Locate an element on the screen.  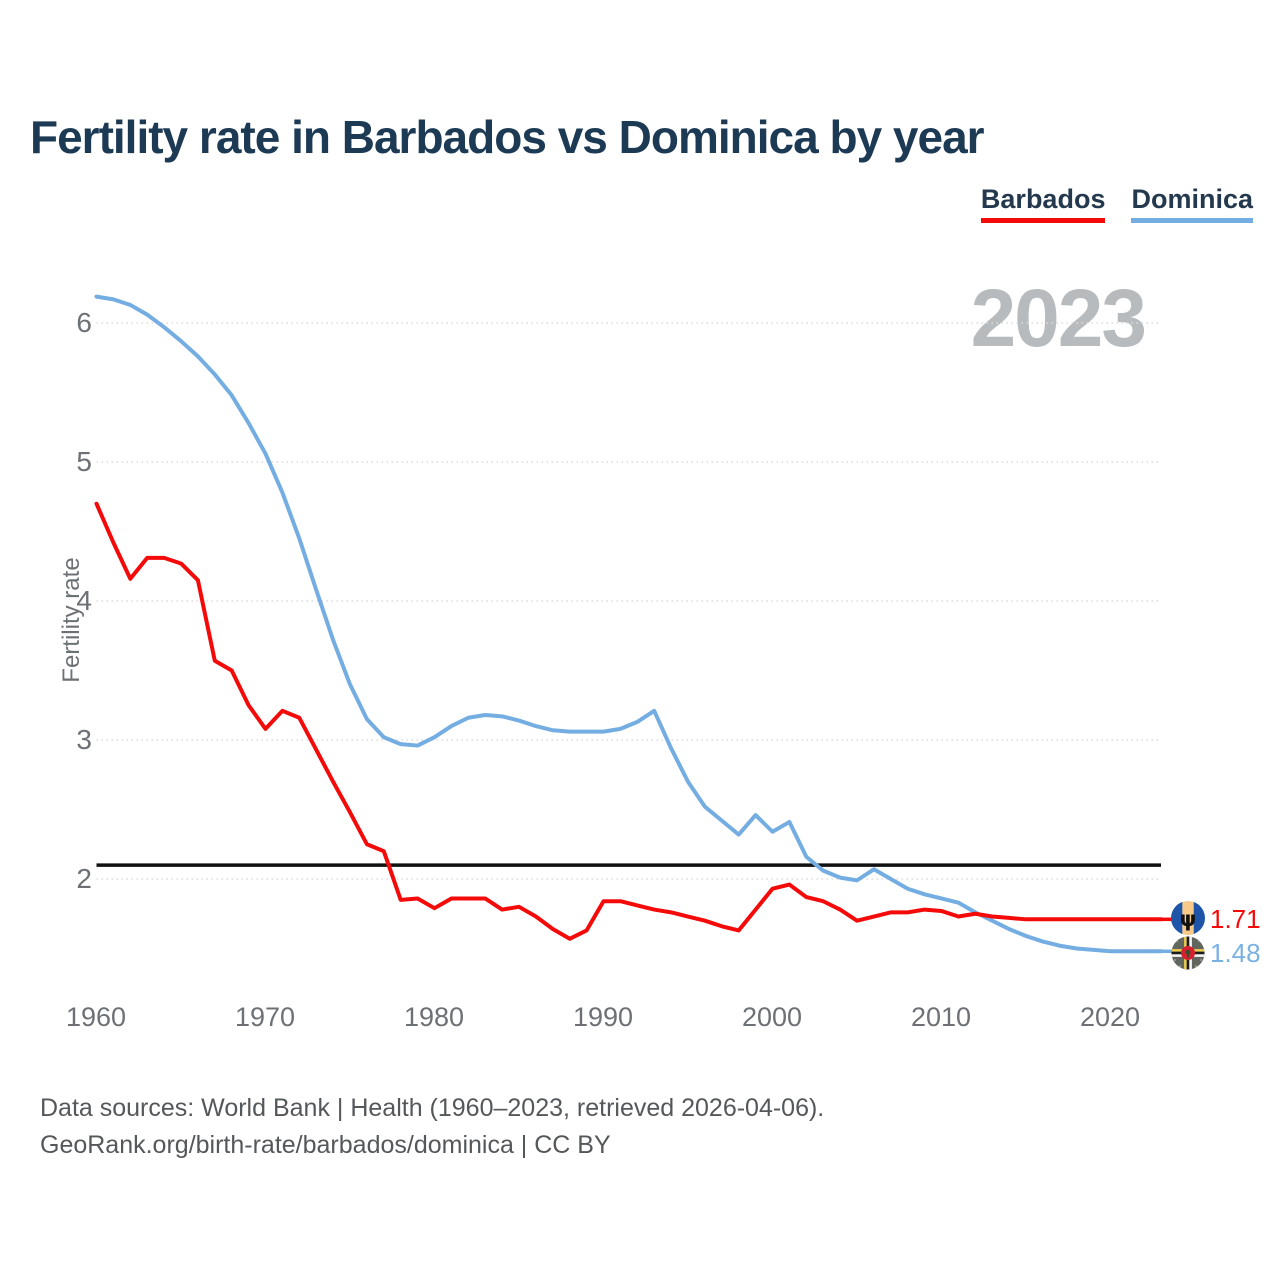
x-tick-1970: 1970 is located at coordinates (265, 1017).